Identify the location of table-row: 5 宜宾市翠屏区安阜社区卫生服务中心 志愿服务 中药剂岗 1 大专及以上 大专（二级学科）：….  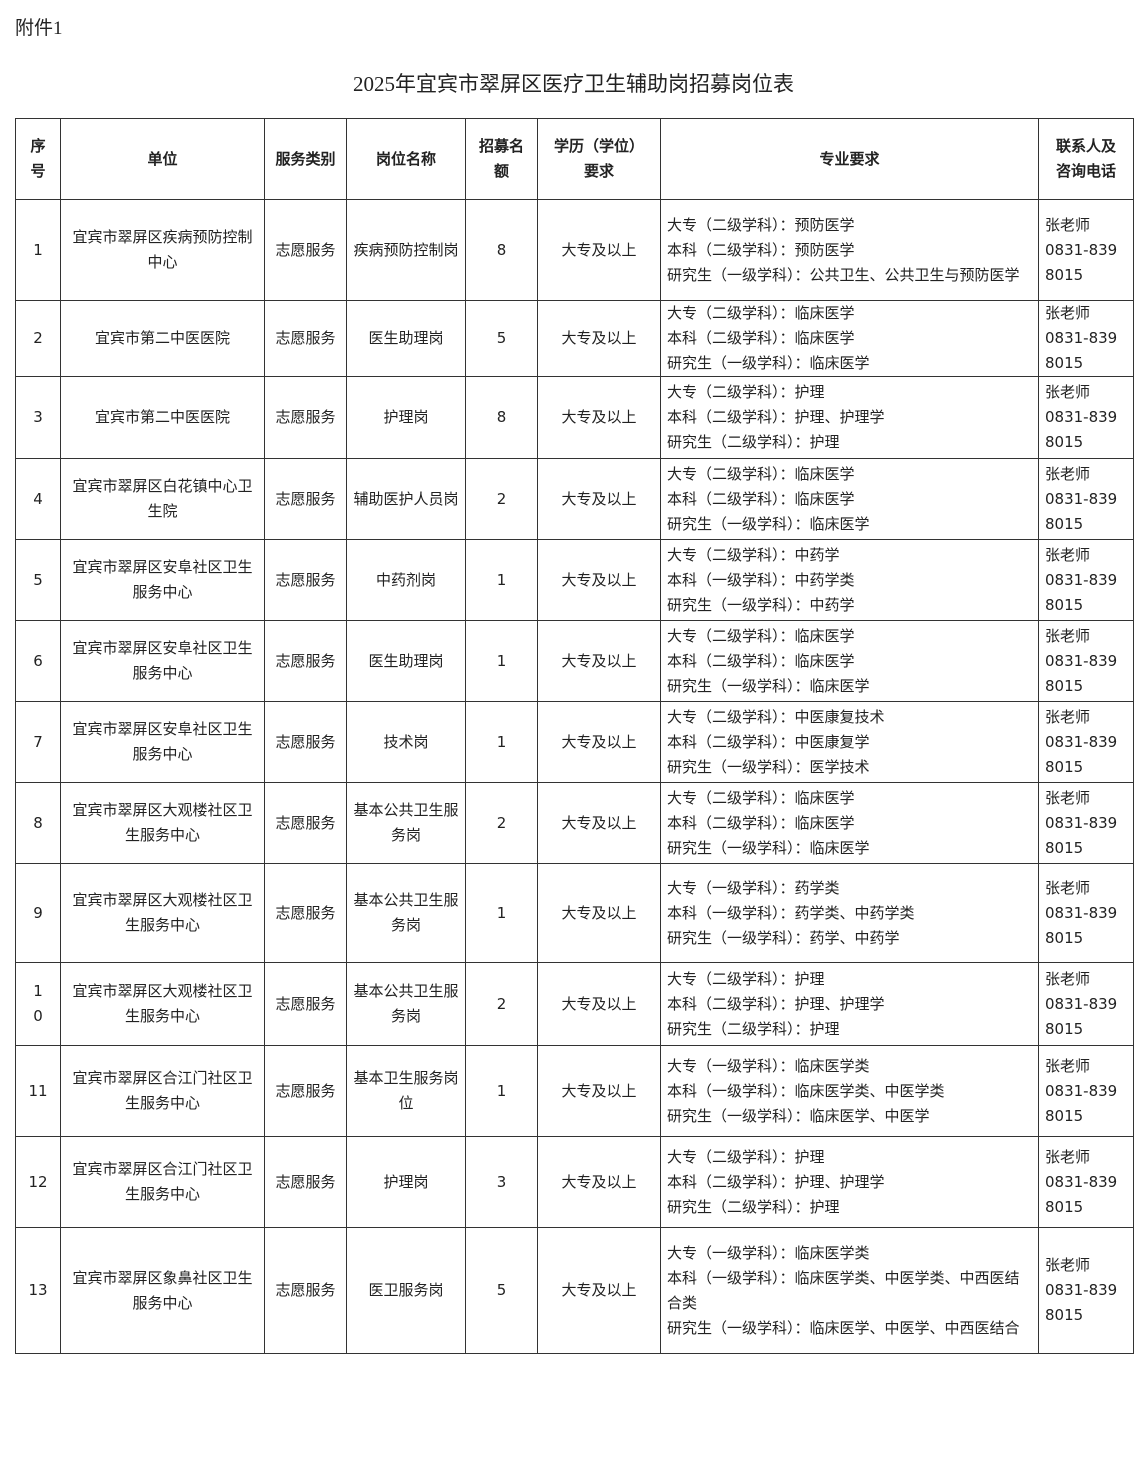
(574, 580).